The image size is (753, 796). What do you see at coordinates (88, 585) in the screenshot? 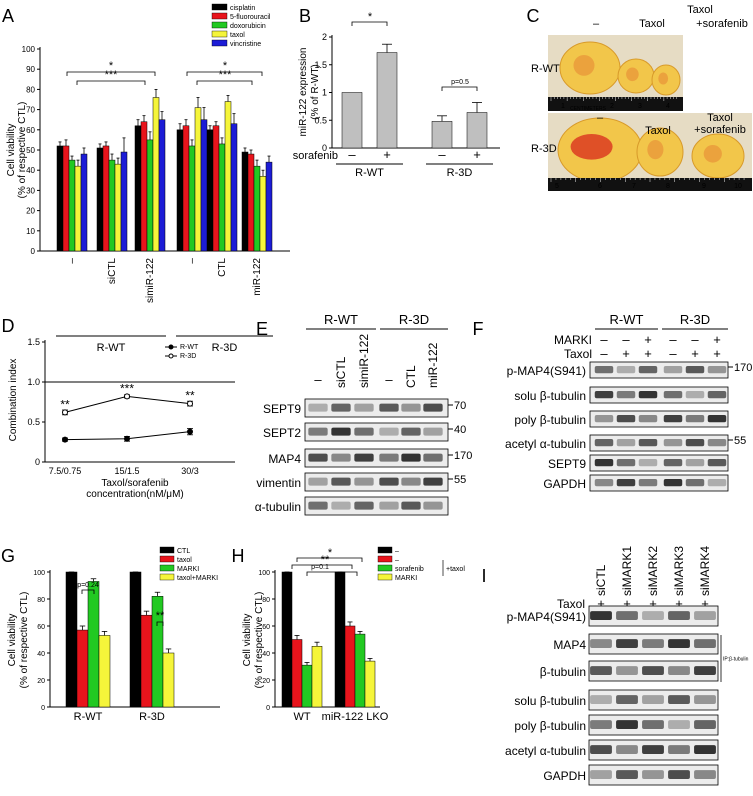
I see `annotation: p=0.24` at bounding box center [88, 585].